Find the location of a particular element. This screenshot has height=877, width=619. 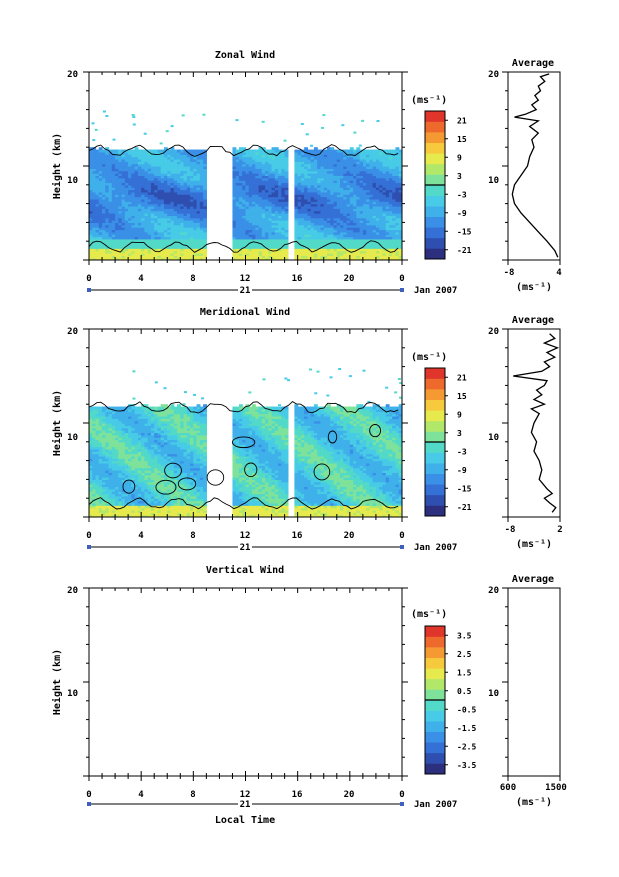

zonal-wind-colorbar: 21 15 9 3 -3 -9 -15 -21 is located at coordinates (448, 185).